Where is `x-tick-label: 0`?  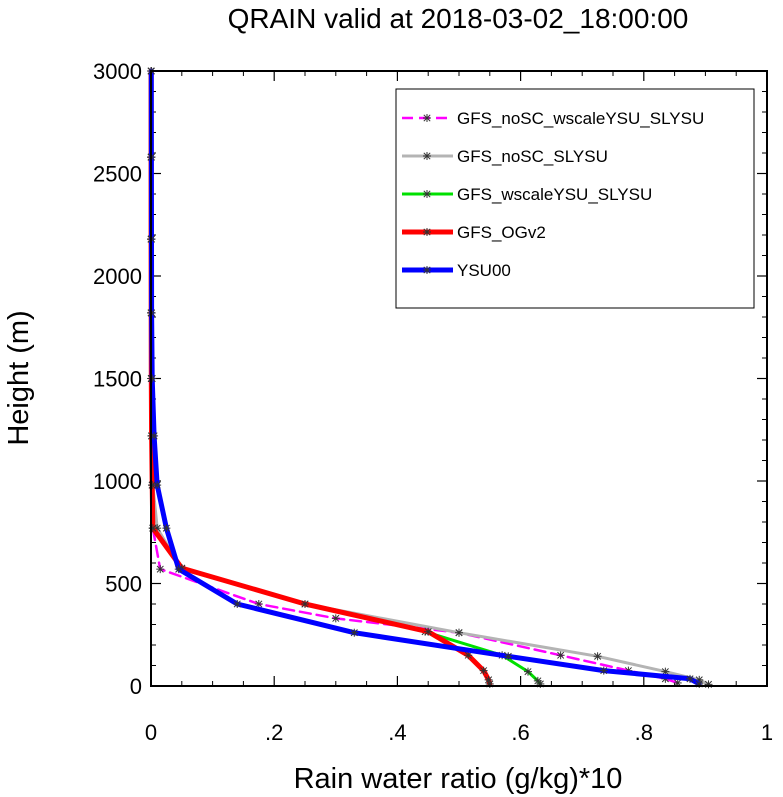 x-tick-label: 0 is located at coordinates (151, 732).